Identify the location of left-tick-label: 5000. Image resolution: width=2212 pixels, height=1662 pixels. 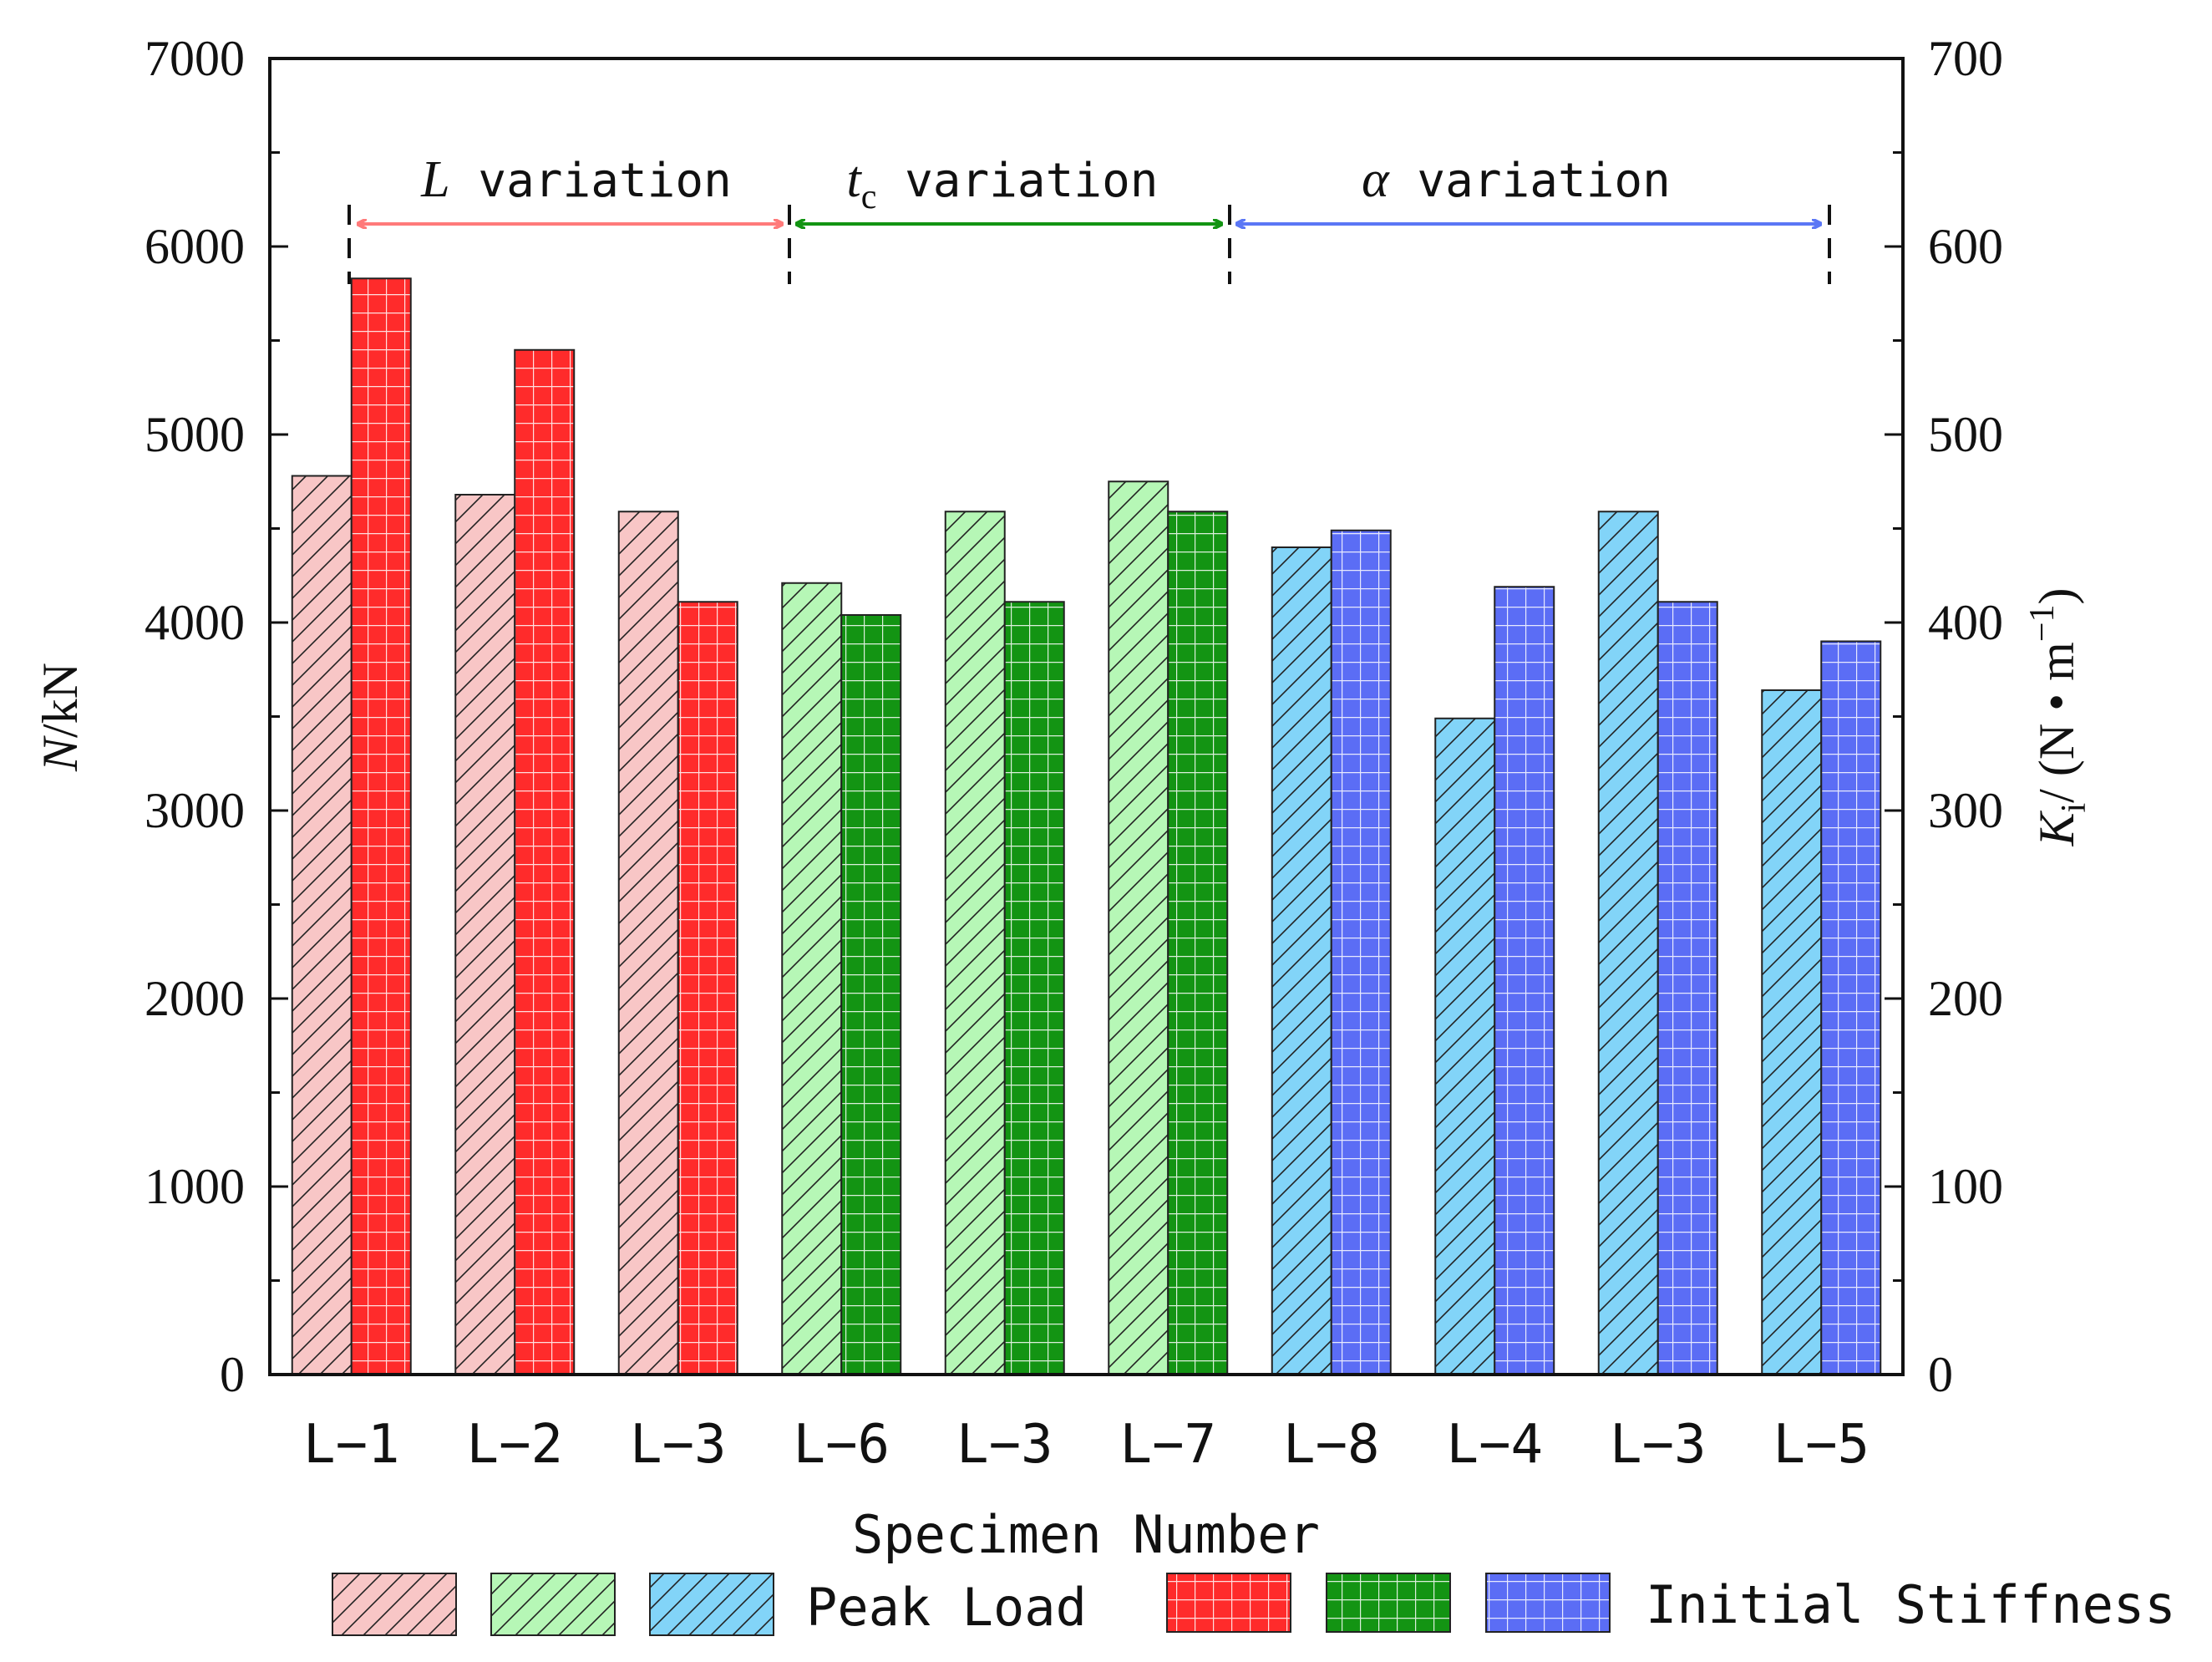
(195, 434).